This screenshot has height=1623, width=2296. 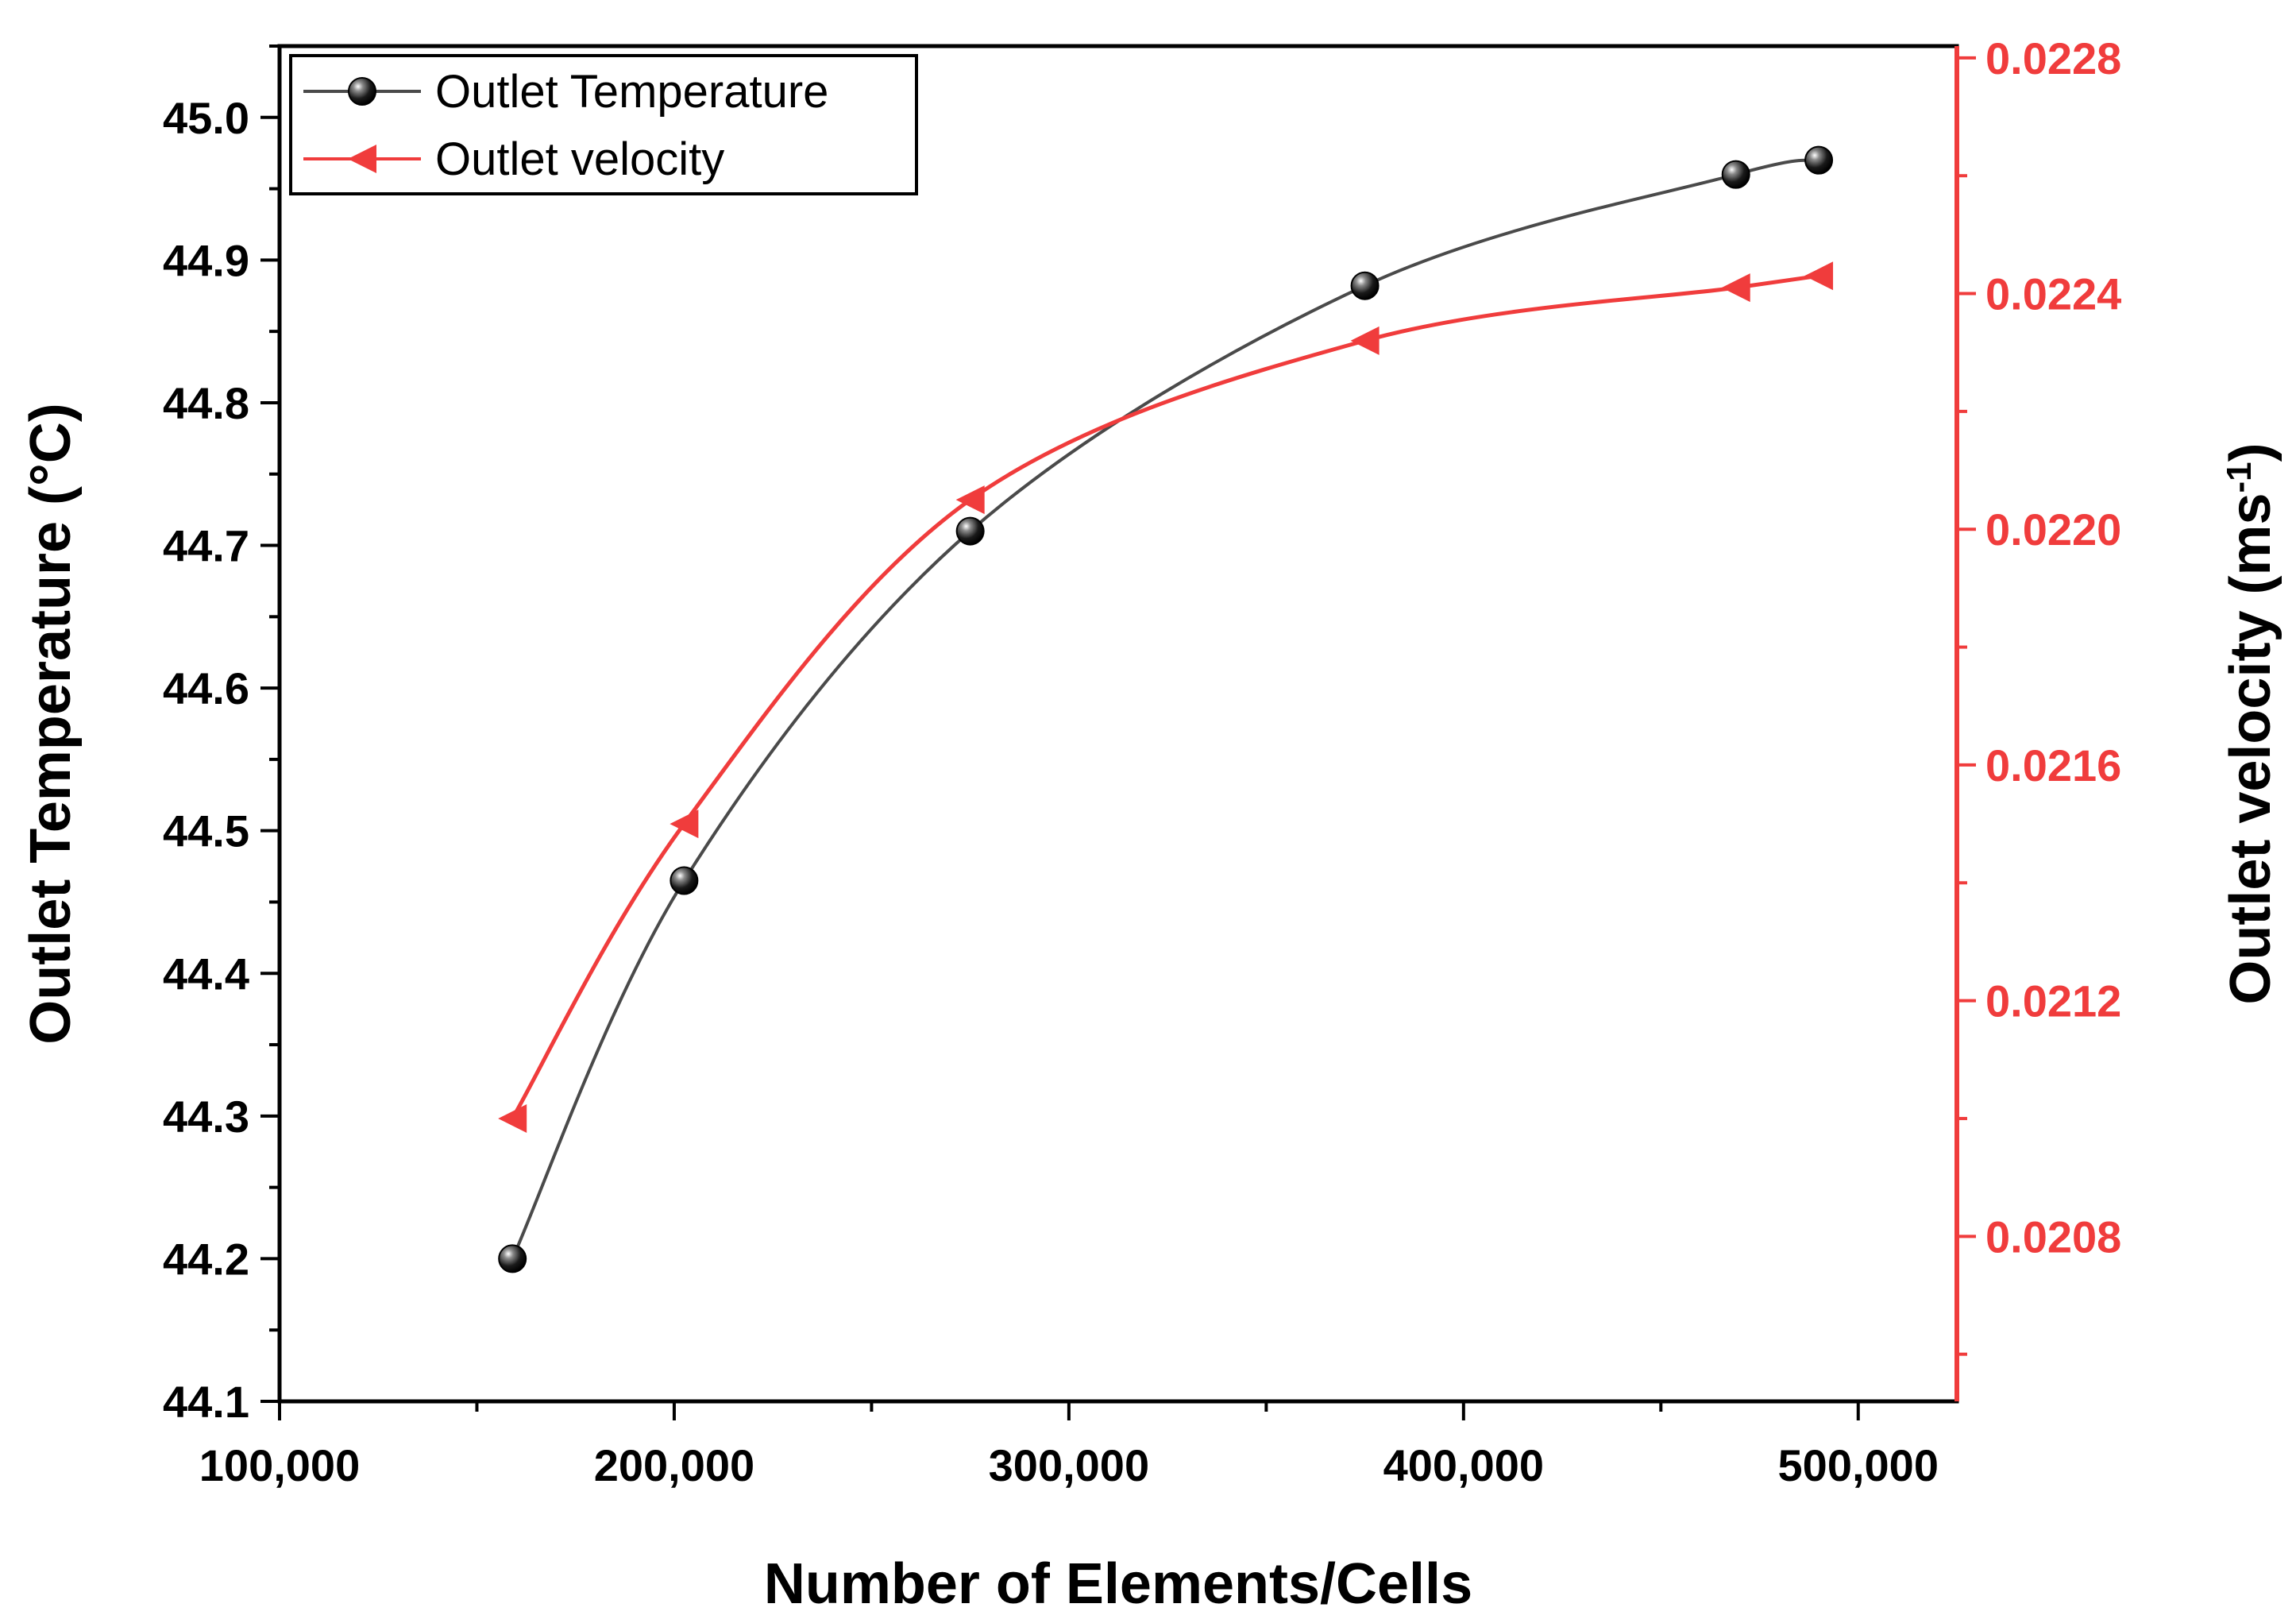 What do you see at coordinates (1118, 1584) in the screenshot?
I see `x-axis-title: Number of Elements/Cells` at bounding box center [1118, 1584].